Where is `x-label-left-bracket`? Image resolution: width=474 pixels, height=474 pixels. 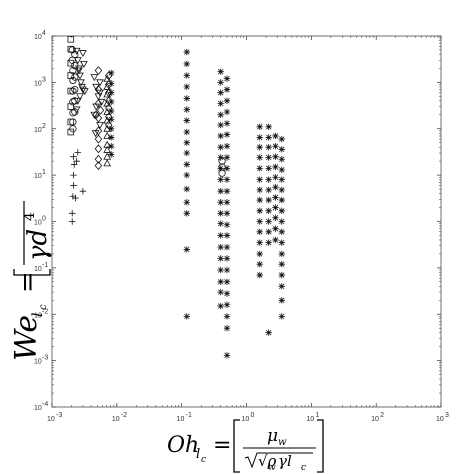 x-label-left-bracket is located at coordinates (236, 446).